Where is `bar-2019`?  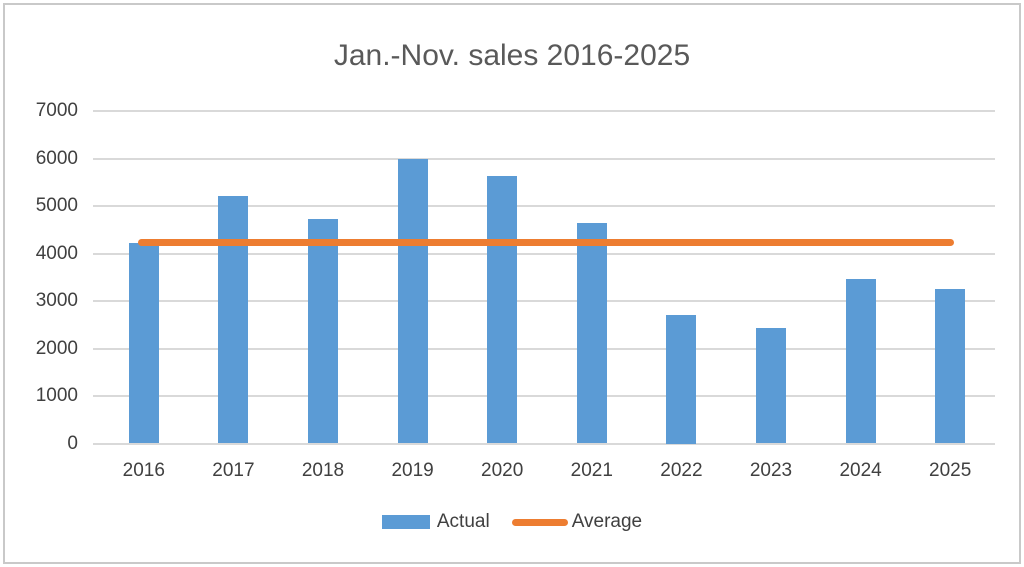
bar-2019 is located at coordinates (412, 301).